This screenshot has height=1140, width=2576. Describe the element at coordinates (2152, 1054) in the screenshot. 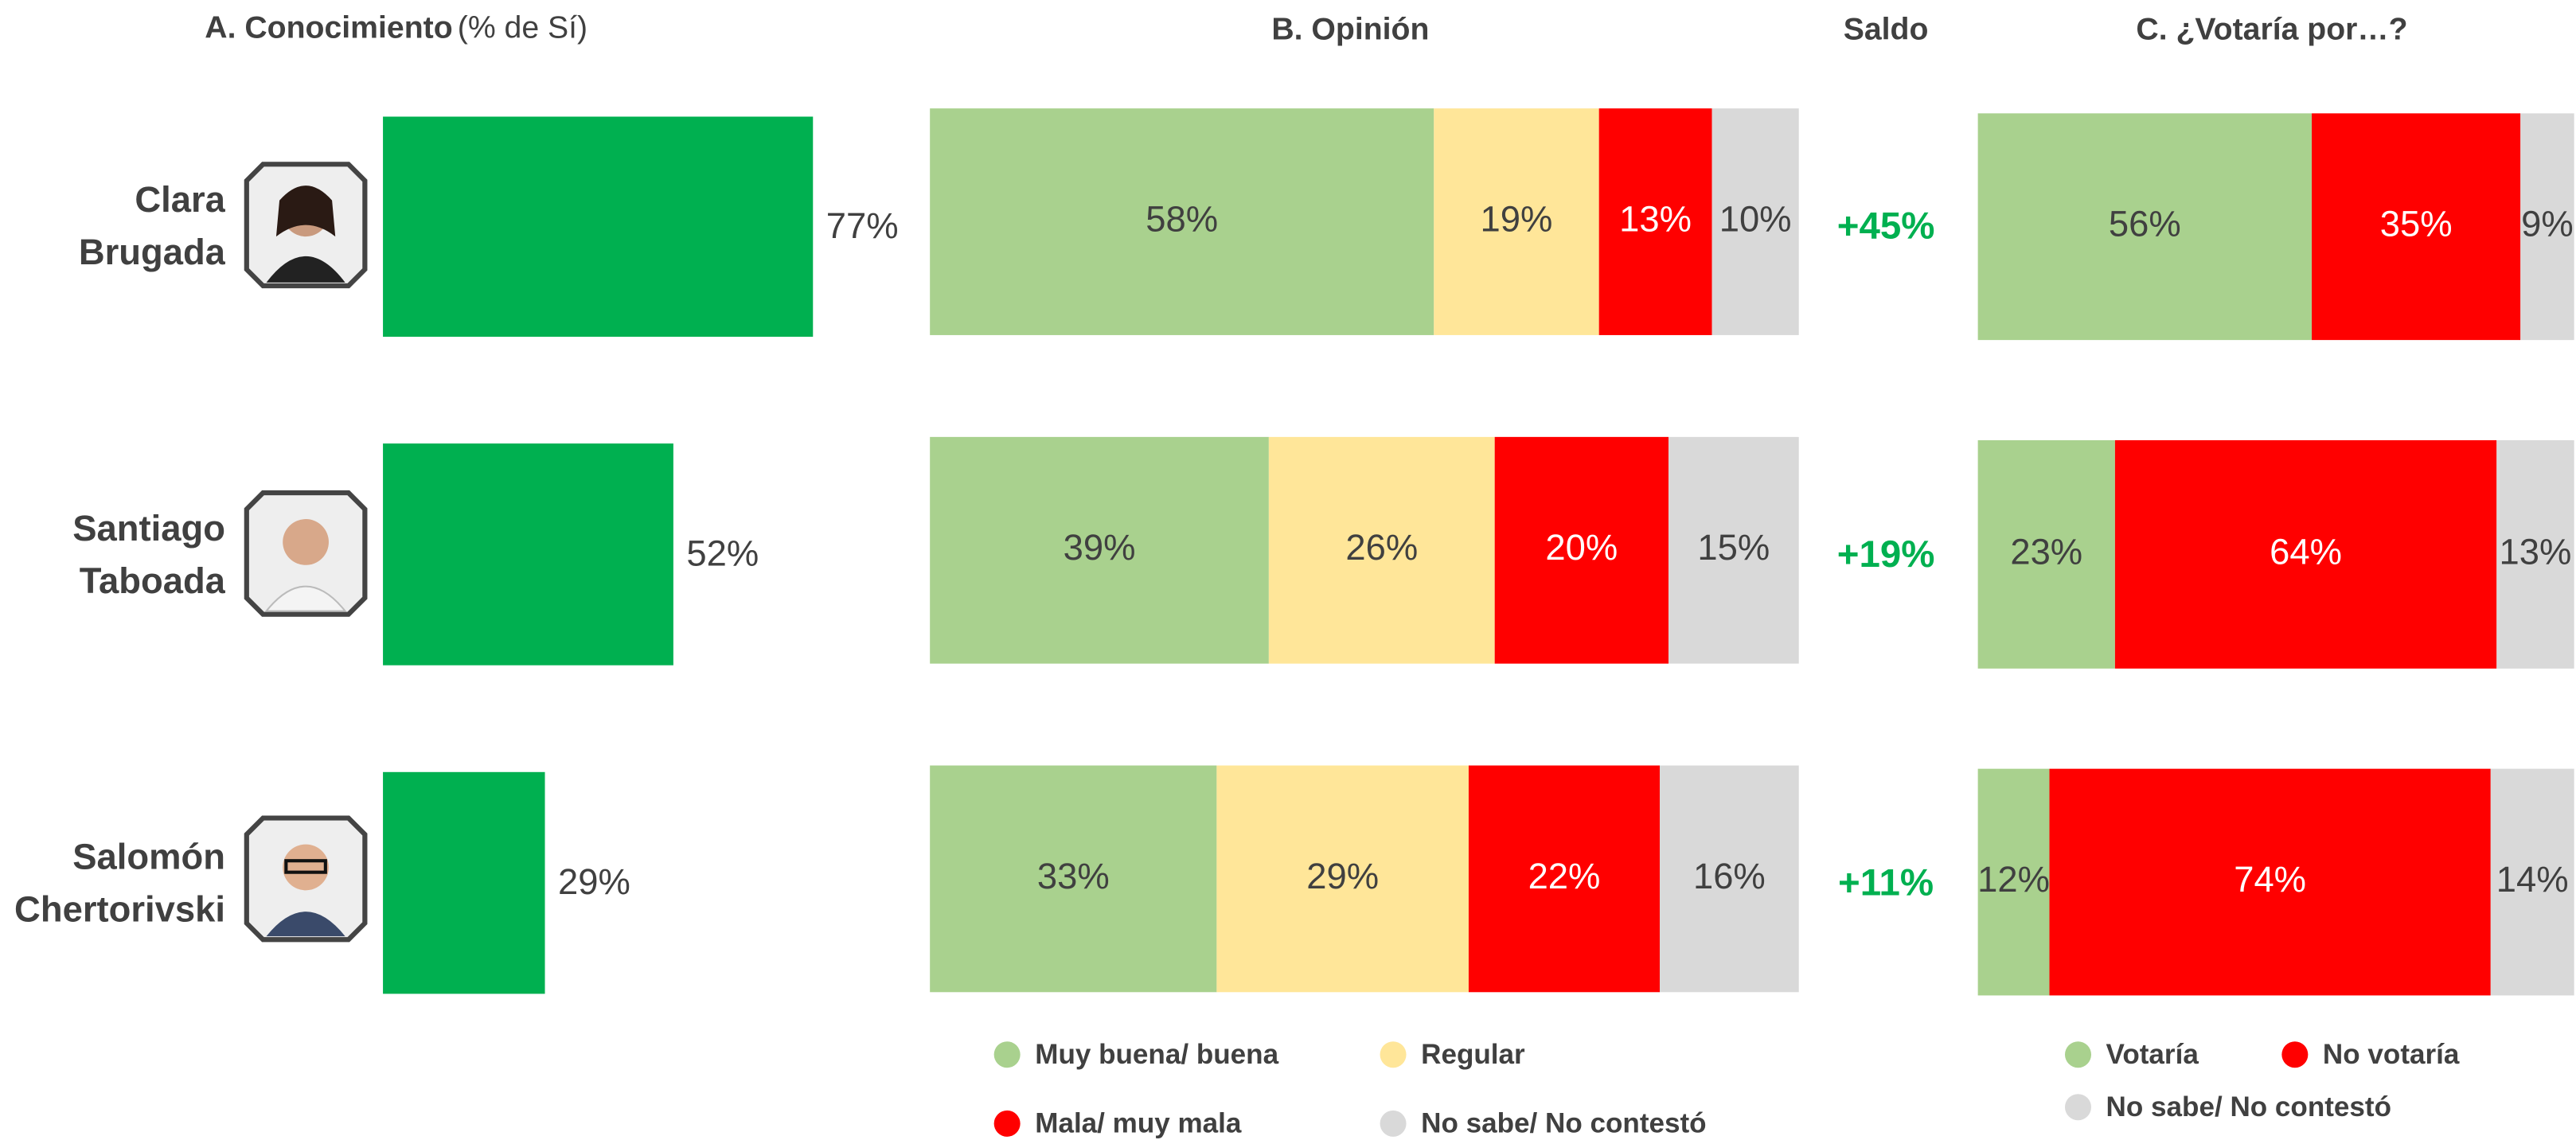

I see `legend-label: Votaría` at that location.